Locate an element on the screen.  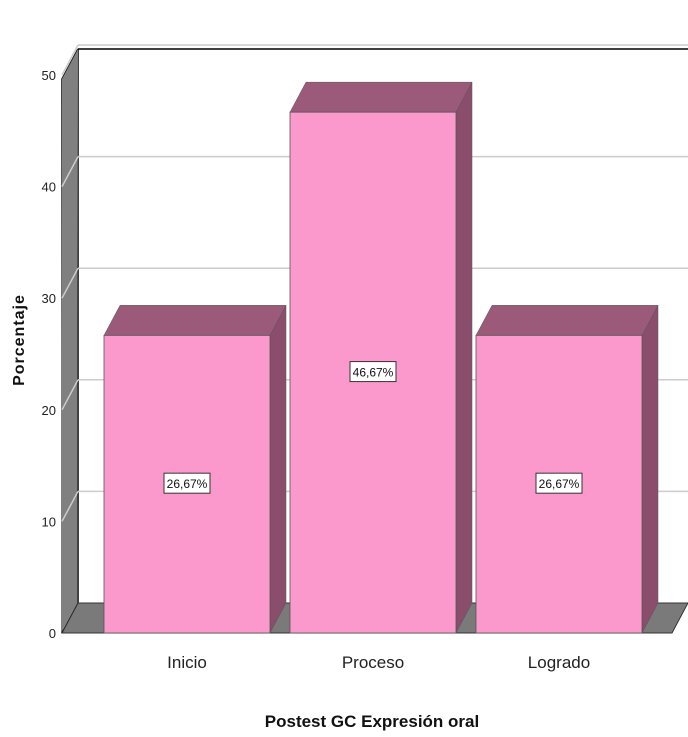
x-category-label: Logrado is located at coordinates (559, 662).